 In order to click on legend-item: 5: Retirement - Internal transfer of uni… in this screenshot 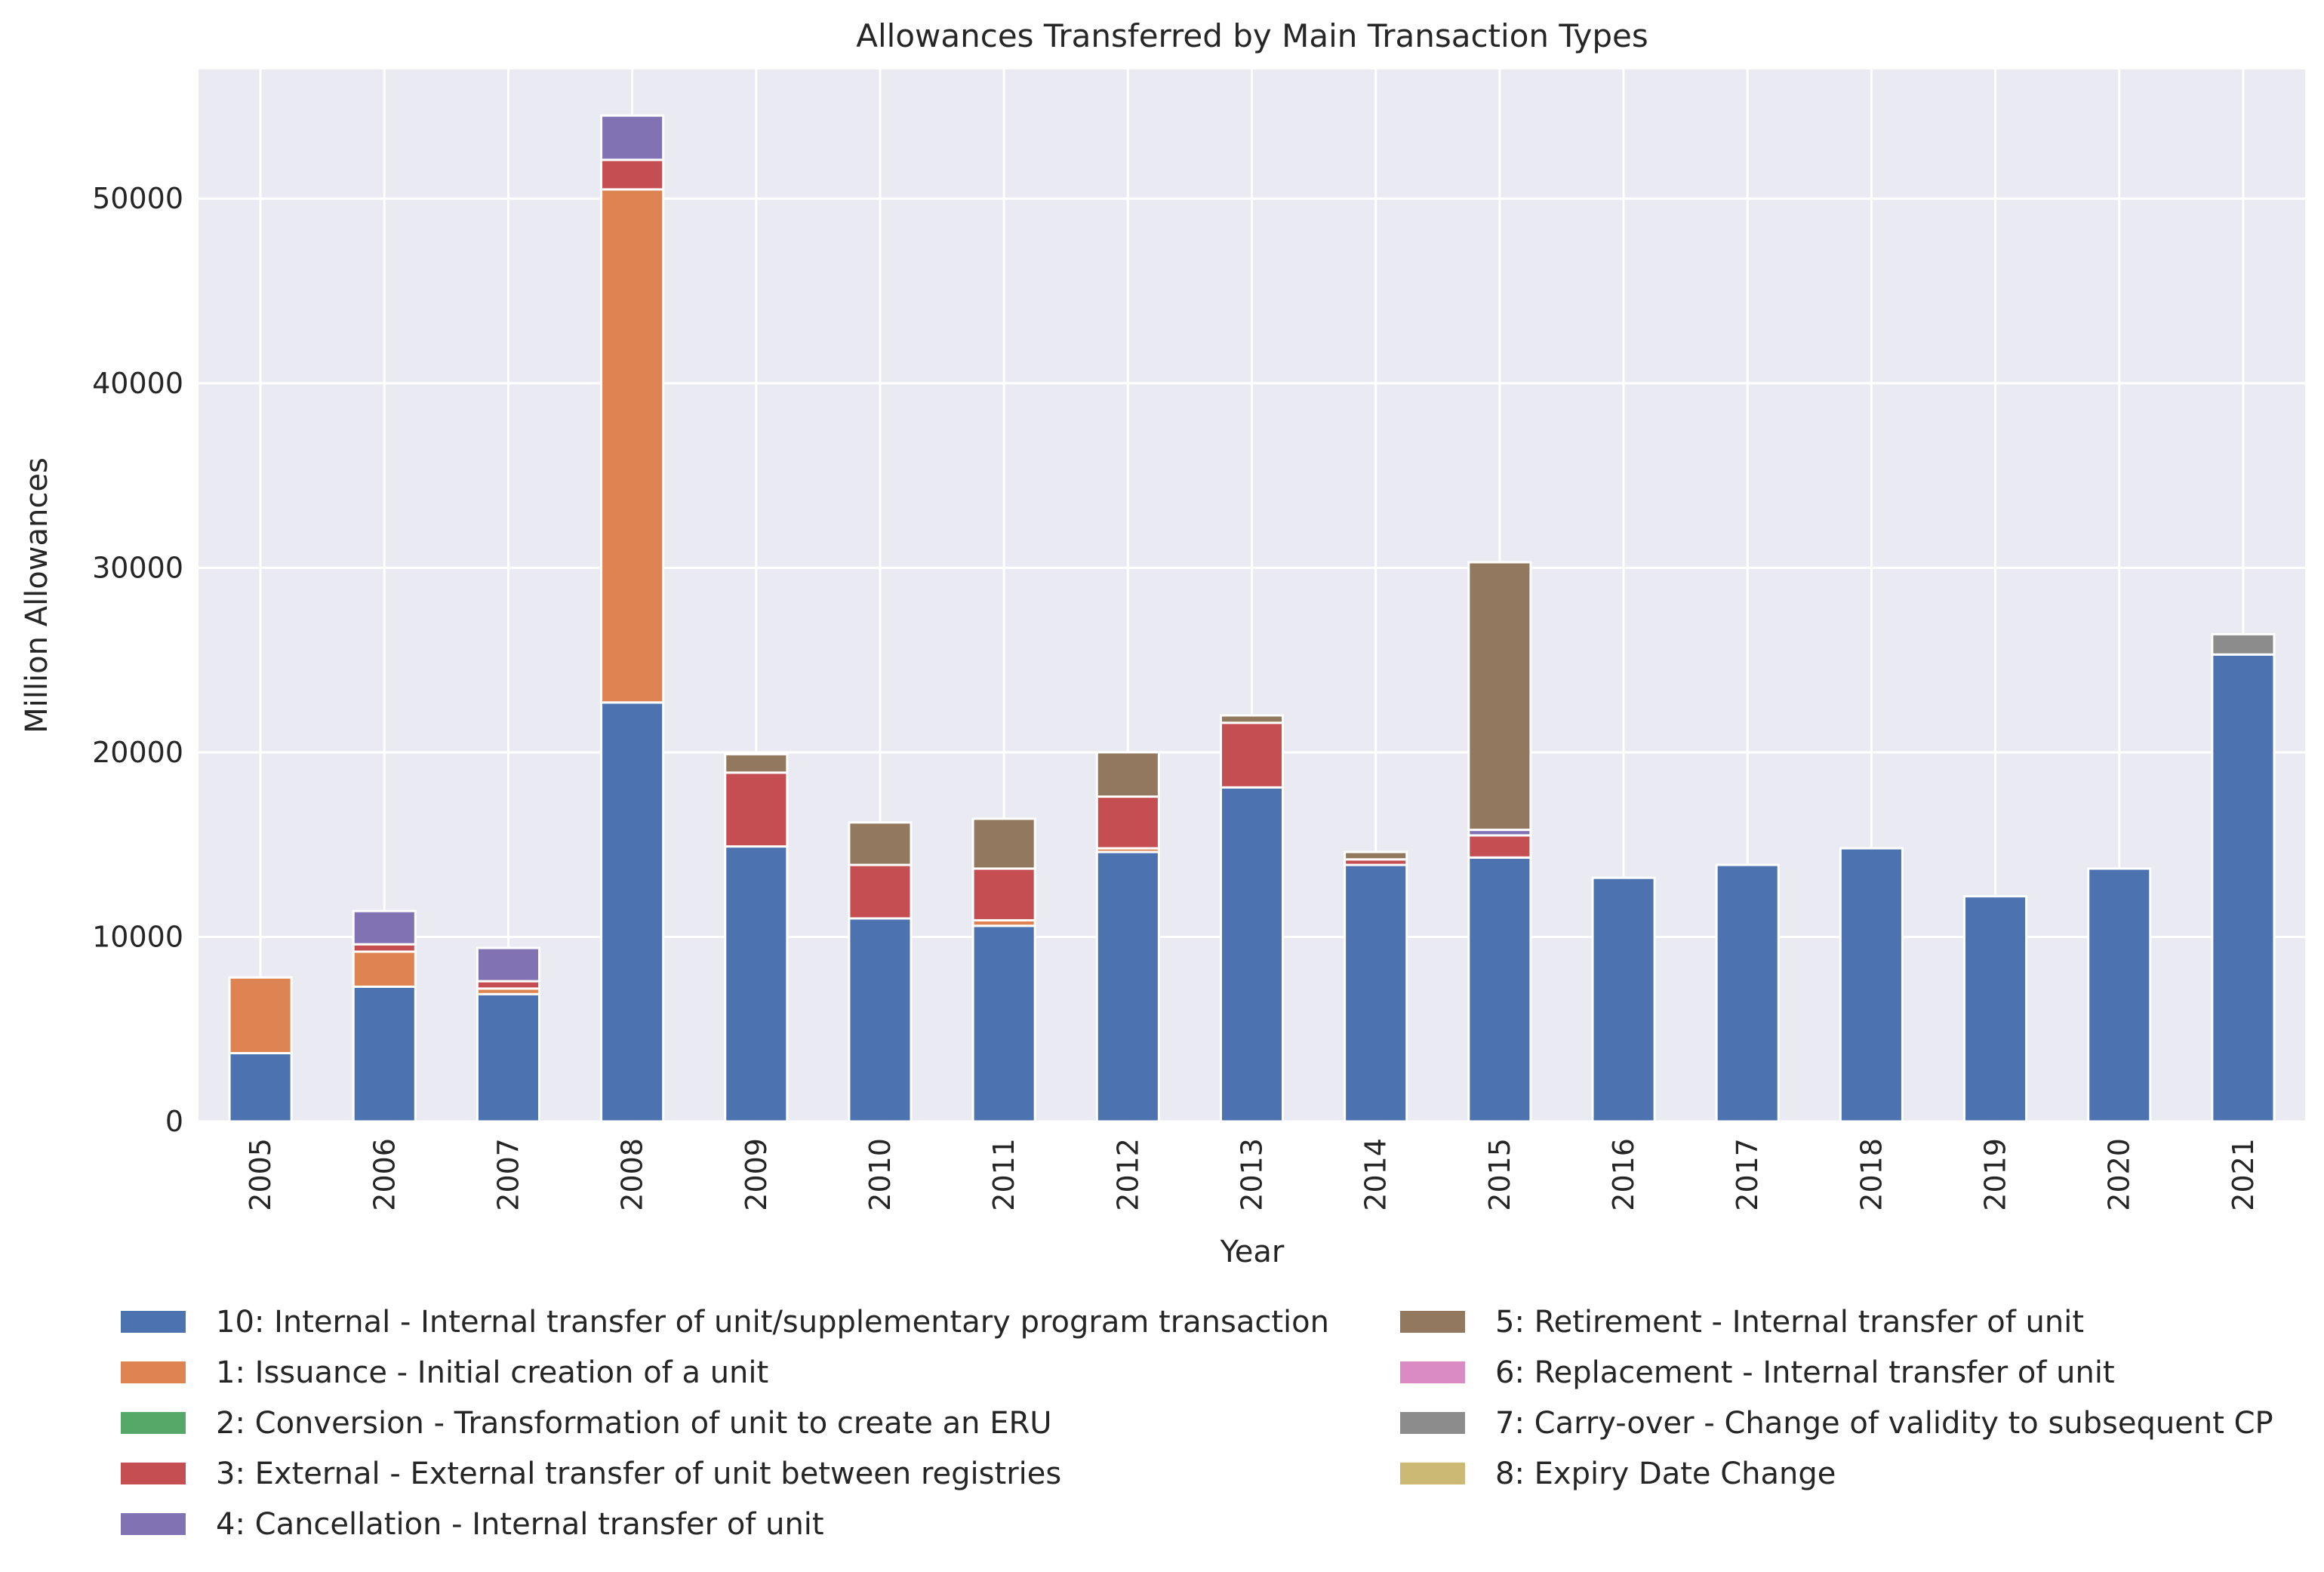, I will do `click(1836, 1322)`.